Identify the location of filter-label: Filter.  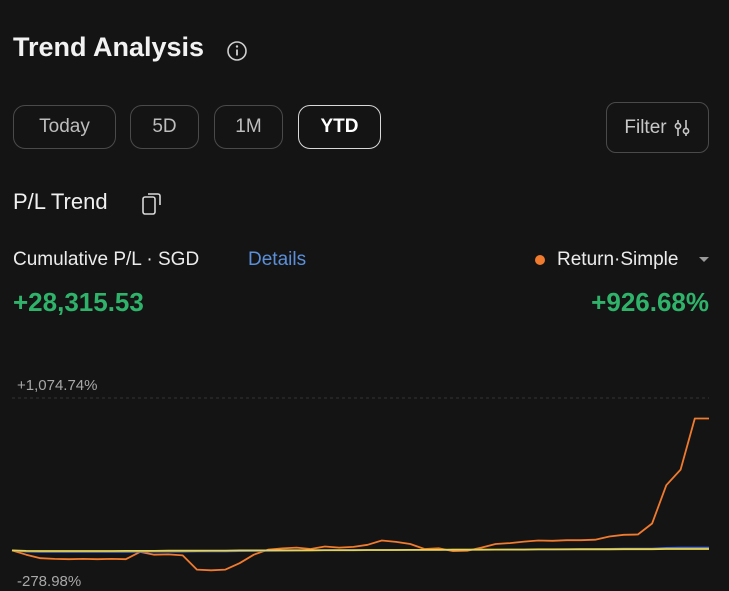
(645, 127).